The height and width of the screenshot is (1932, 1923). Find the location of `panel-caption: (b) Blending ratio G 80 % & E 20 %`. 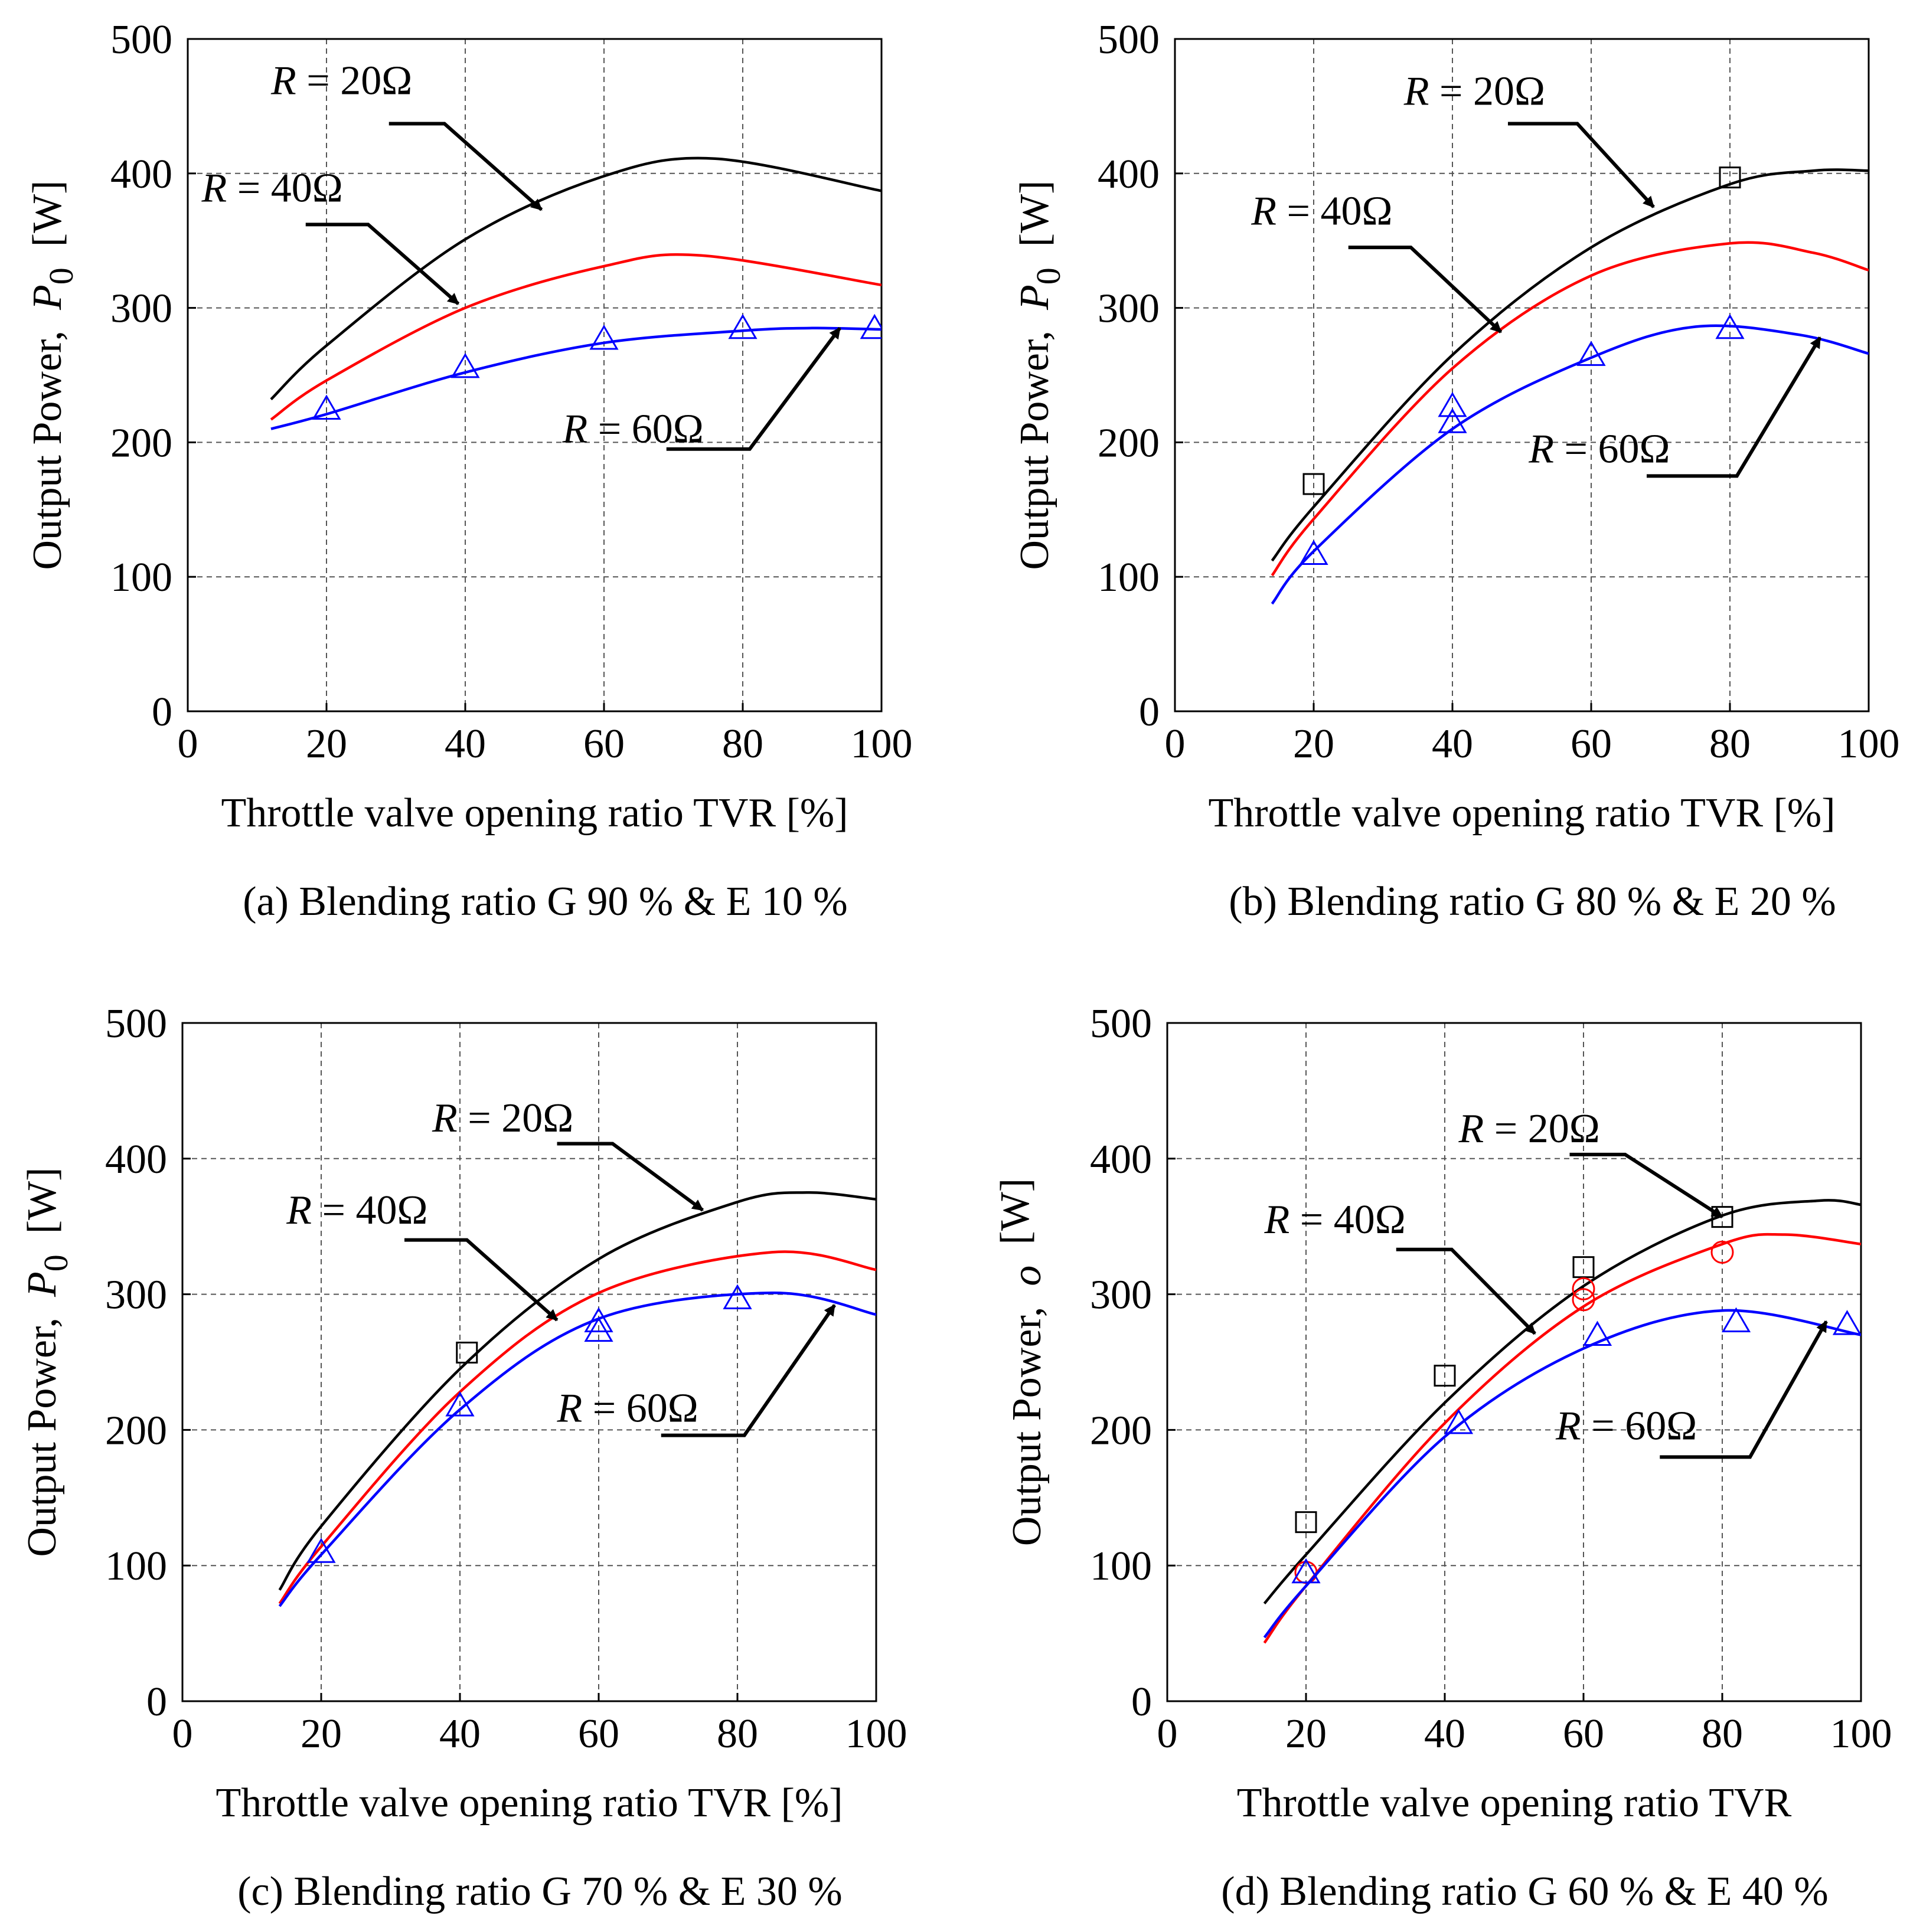

panel-caption: (b) Blending ratio G 80 % & E 20 % is located at coordinates (1532, 901).